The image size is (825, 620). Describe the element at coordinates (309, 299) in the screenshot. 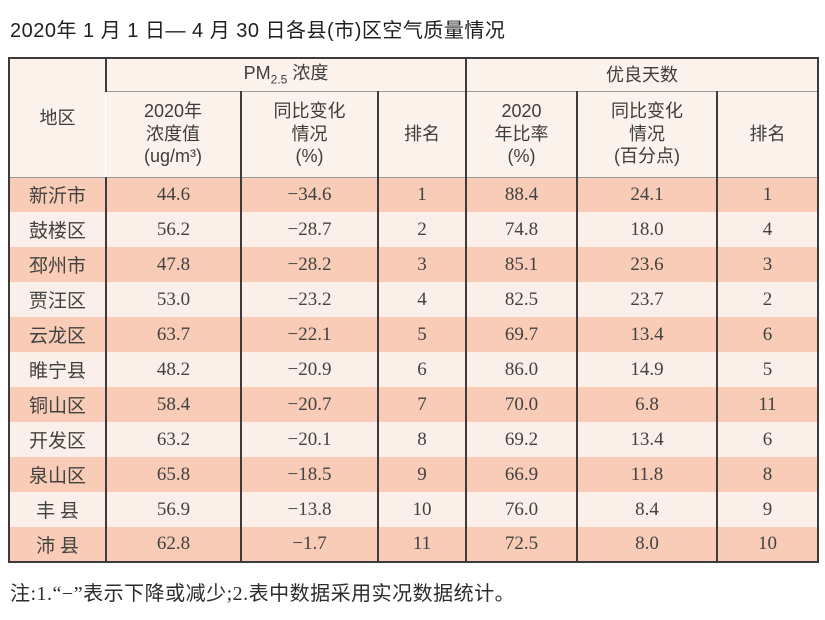

I see `value-cell: −23.2` at that location.